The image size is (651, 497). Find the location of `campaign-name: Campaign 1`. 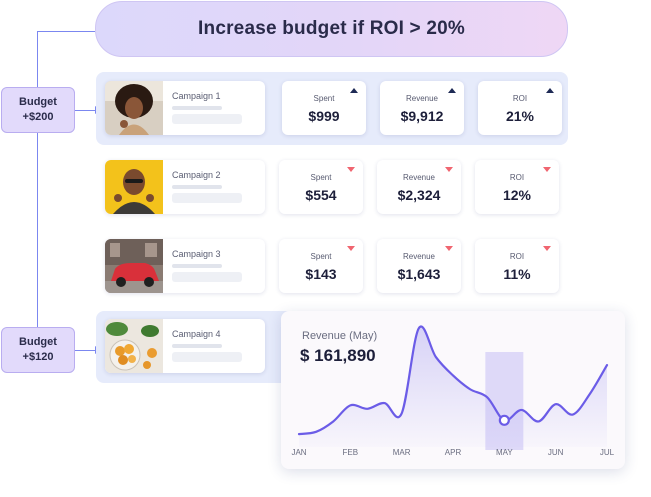

campaign-name: Campaign 1 is located at coordinates (196, 96).